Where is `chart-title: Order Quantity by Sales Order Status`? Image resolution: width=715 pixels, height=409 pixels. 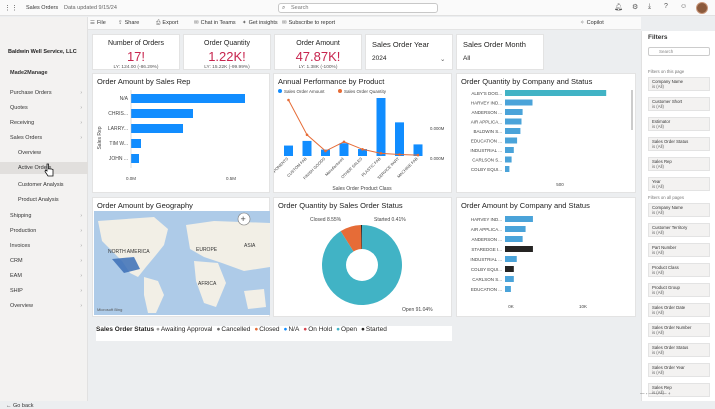
chart-title: Order Quantity by Sales Order Status is located at coordinates (340, 205).